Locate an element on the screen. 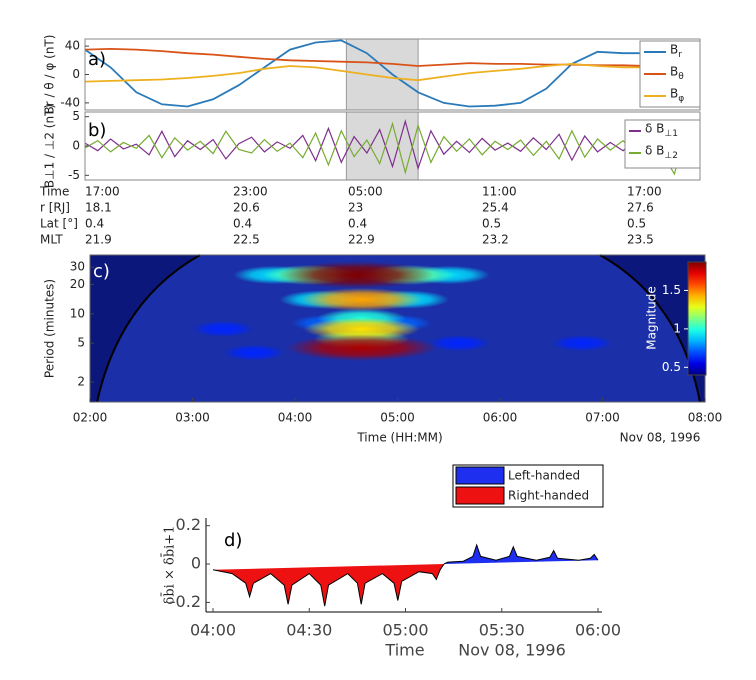 Image resolution: width=756 pixels, height=680 pixels. colorbar-tick-label: 0.5 is located at coordinates (671, 367).